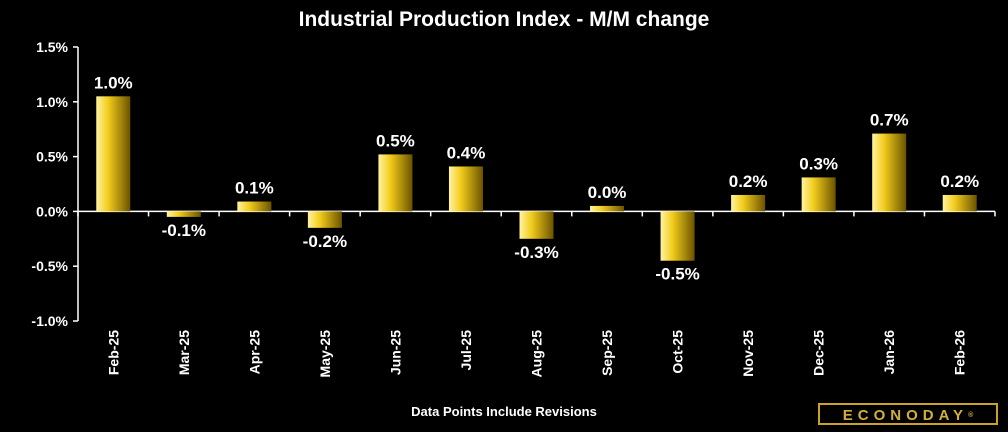  Describe the element at coordinates (889, 120) in the screenshot. I see `data-label-Jan-26: 0.7%` at that location.